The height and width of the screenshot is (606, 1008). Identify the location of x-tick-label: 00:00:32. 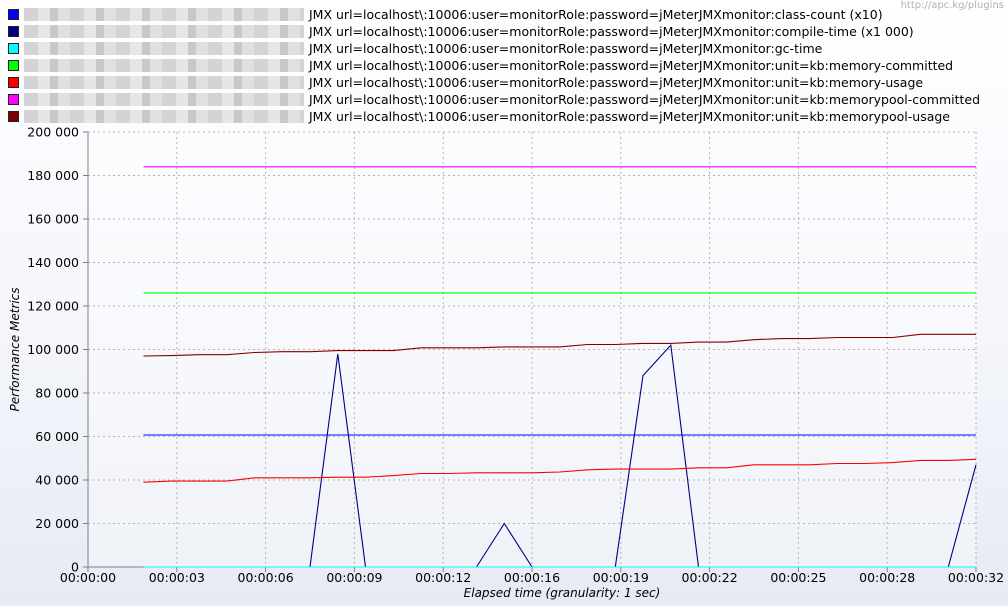
(976, 577).